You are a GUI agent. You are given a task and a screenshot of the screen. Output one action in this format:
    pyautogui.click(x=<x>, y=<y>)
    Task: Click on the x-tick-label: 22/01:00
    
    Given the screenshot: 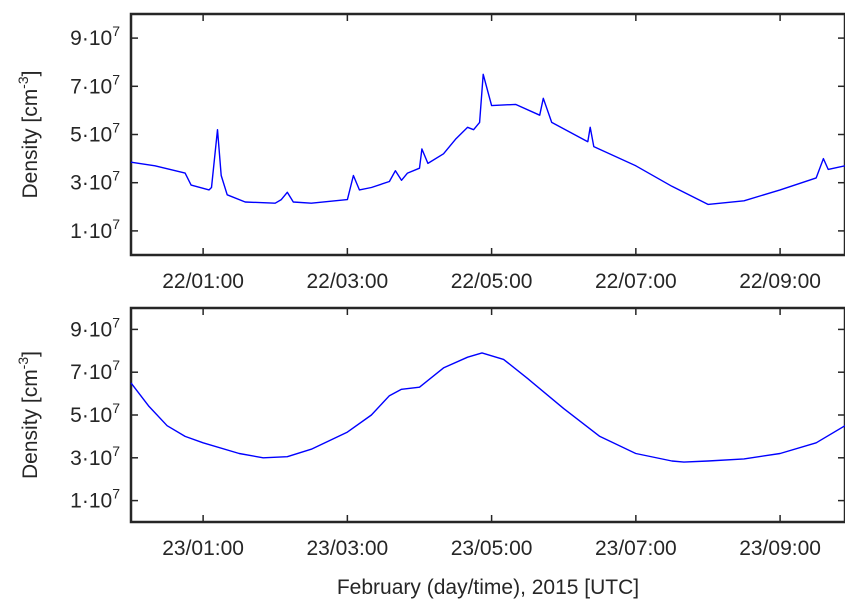 What is the action you would take?
    pyautogui.click(x=203, y=281)
    